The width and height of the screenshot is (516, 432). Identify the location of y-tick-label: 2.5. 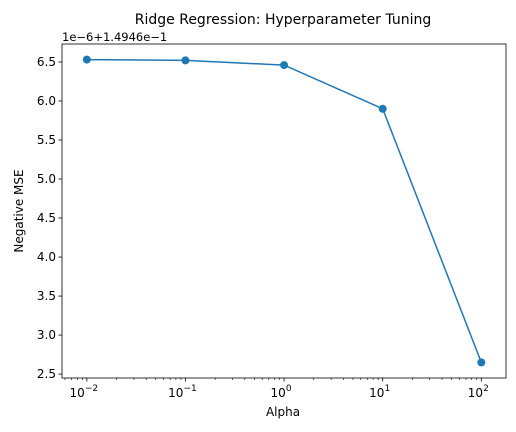
(46, 374).